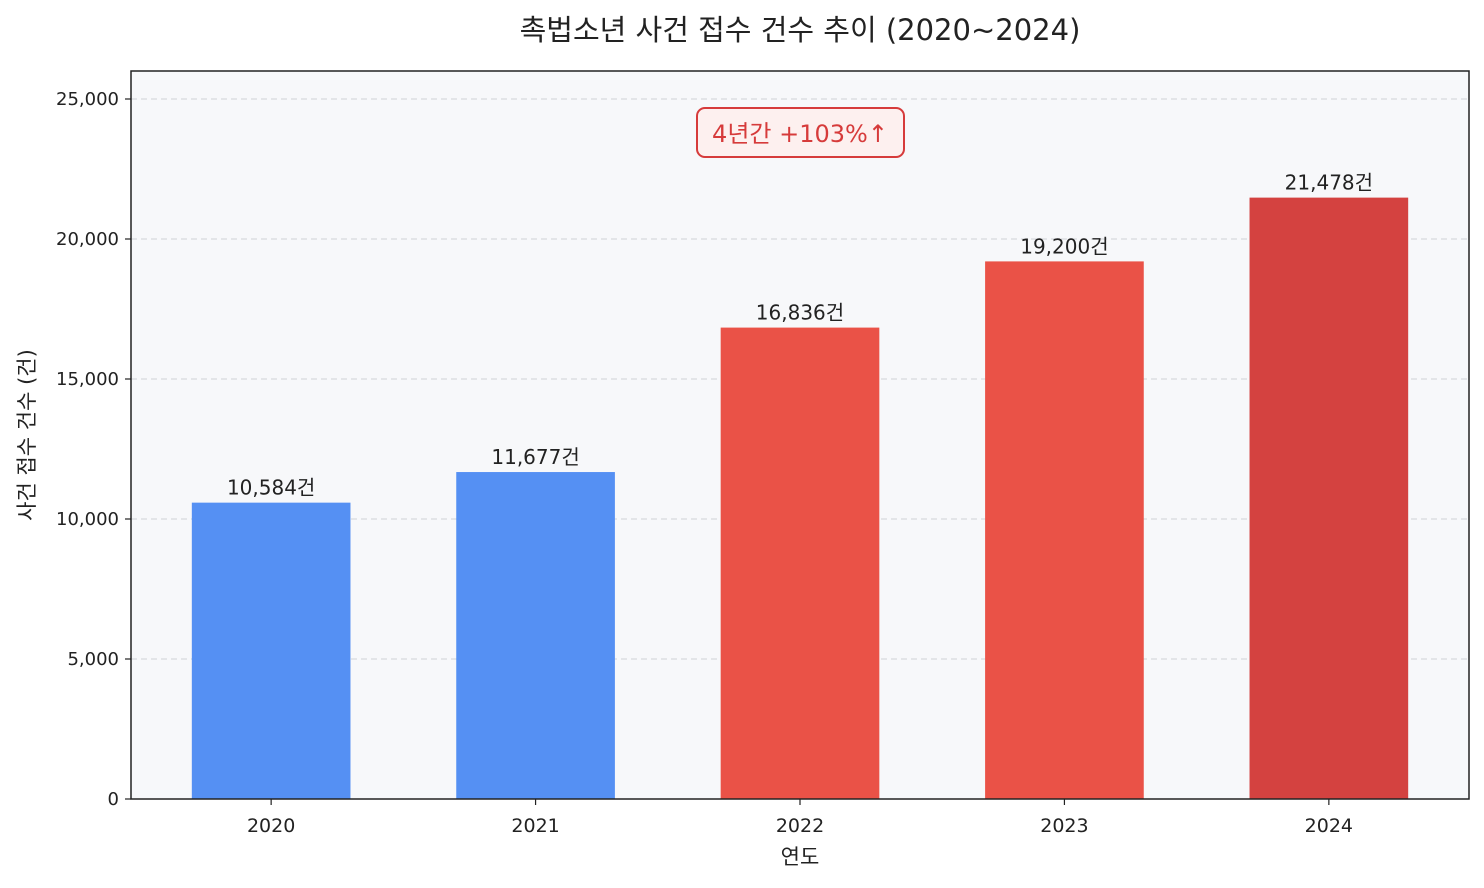 This screenshot has height=888, width=1484. Describe the element at coordinates (271, 826) in the screenshot. I see `x-tick-label: 2020` at that location.